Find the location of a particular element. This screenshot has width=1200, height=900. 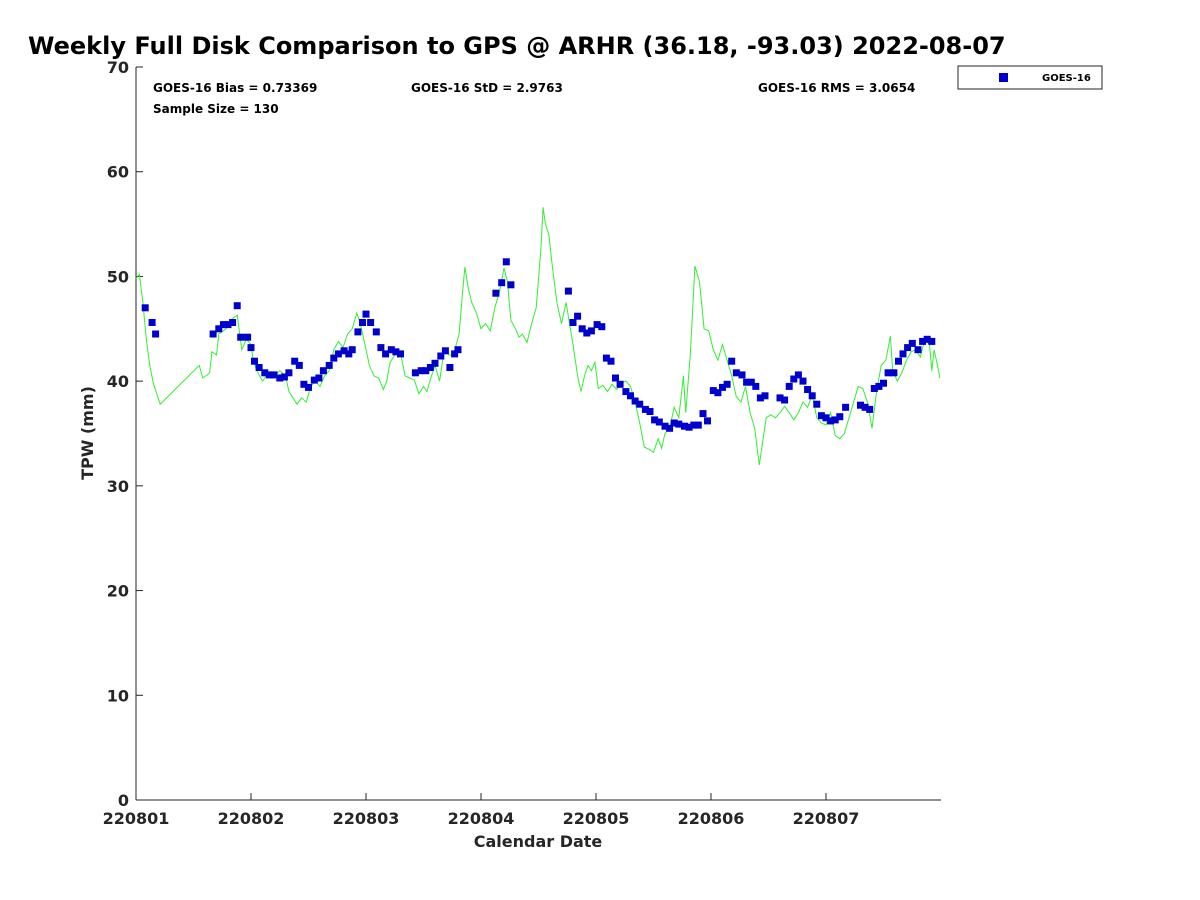

y-axis-label: TPW (mm) is located at coordinates (87, 433).